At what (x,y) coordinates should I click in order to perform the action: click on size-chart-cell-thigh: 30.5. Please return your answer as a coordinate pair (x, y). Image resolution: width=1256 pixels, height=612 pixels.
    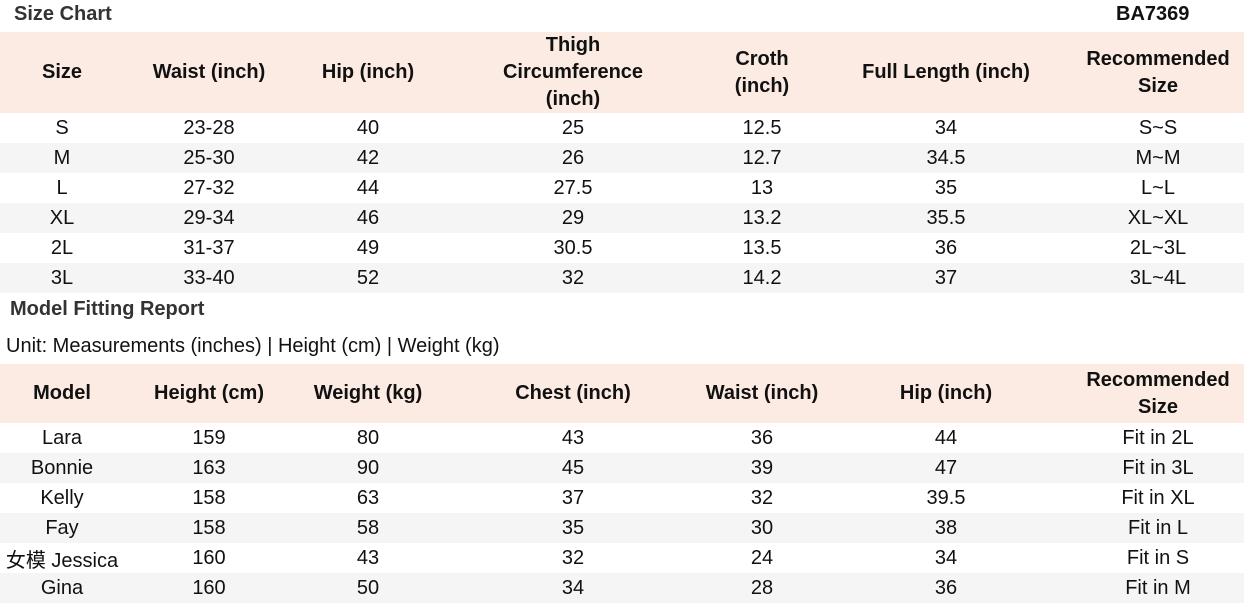
    Looking at the image, I should click on (573, 248).